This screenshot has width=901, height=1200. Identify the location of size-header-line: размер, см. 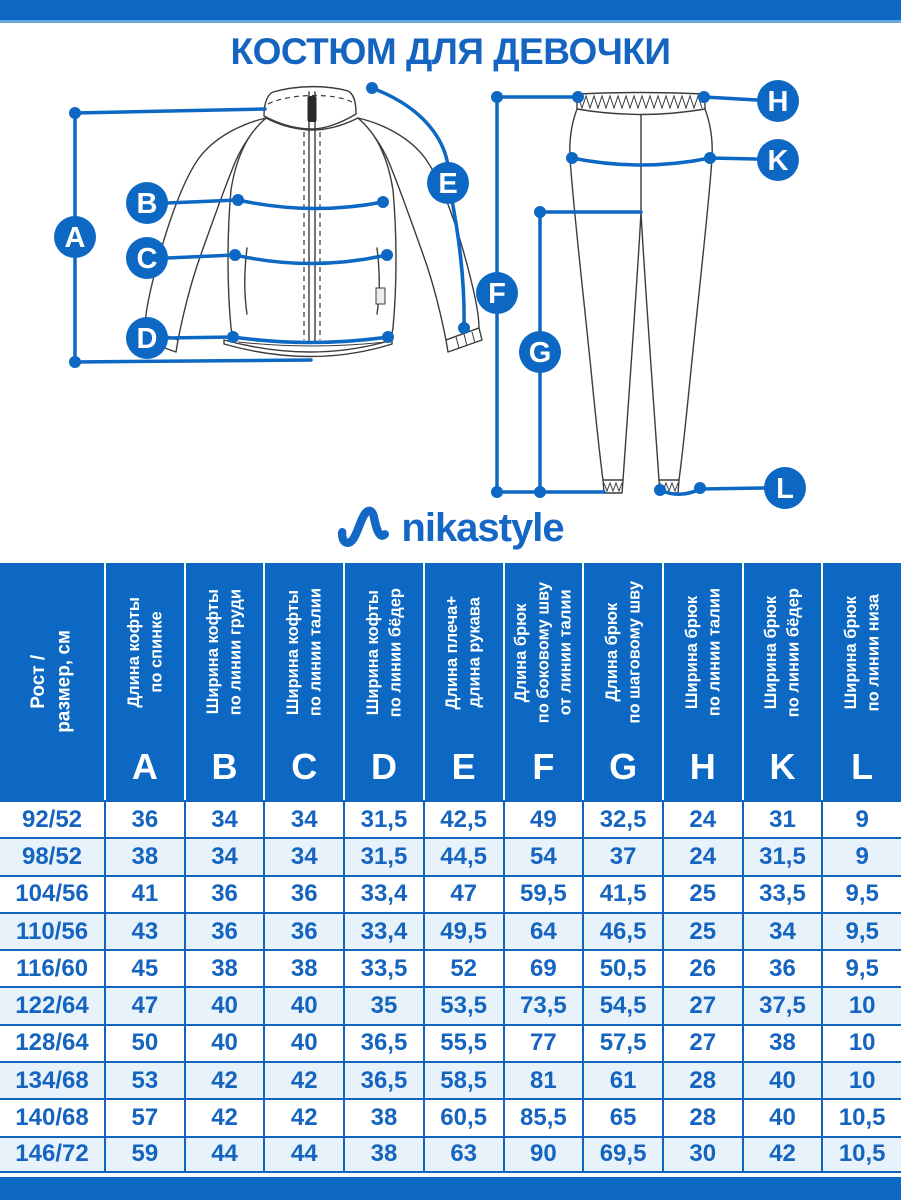
(64, 681).